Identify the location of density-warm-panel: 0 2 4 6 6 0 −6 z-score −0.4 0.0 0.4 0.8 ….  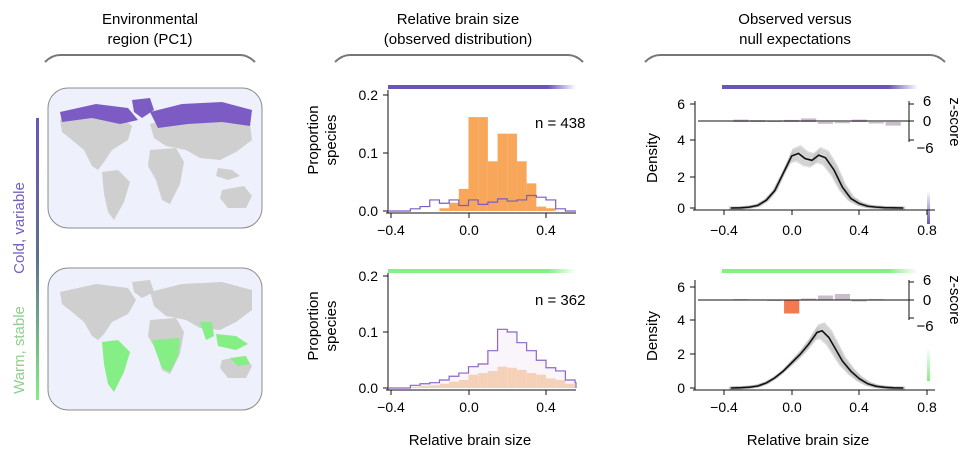
(803, 359).